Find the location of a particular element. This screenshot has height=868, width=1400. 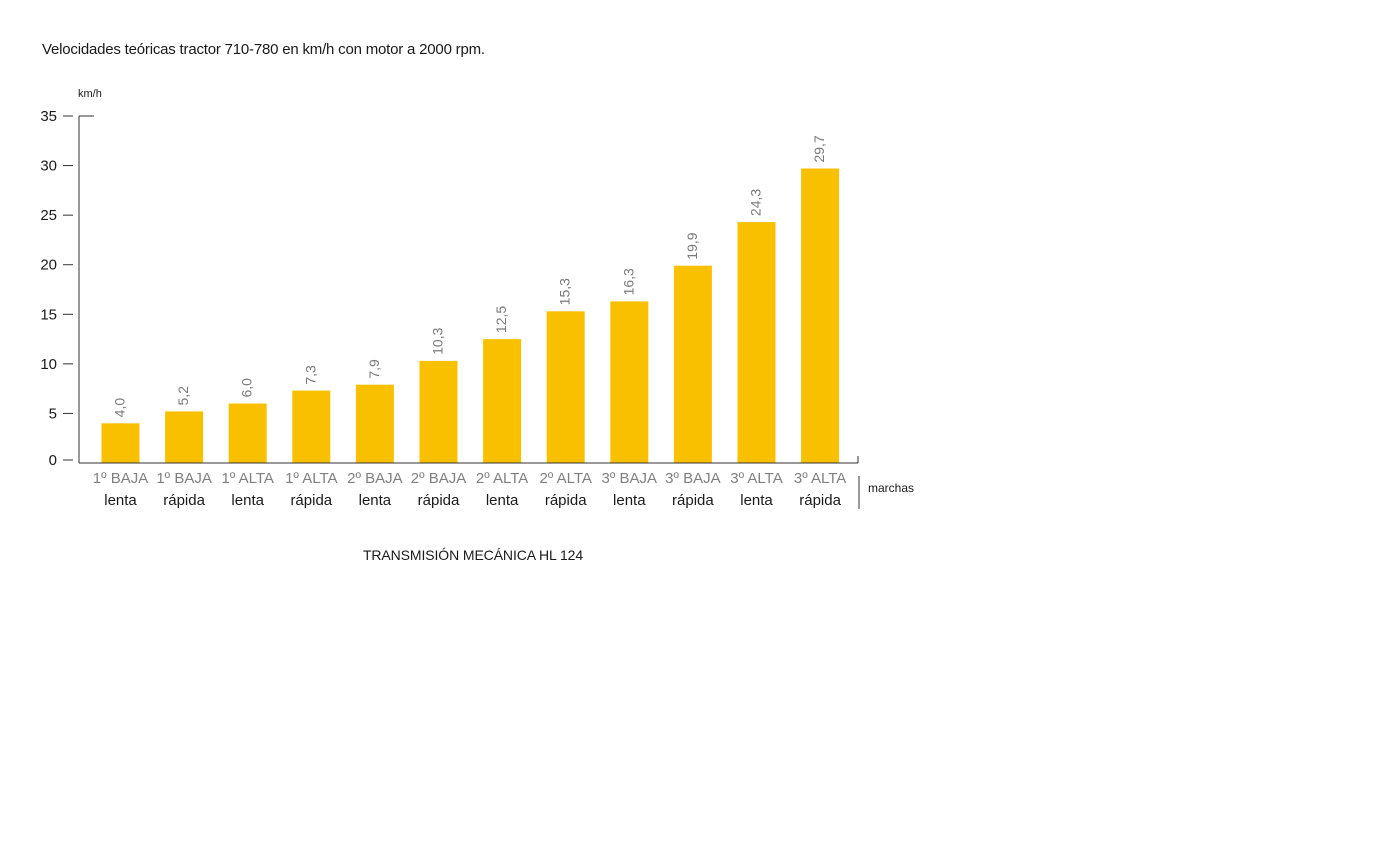

chart-caption: TRANSMISIÓN MECÁNICA HL 124 is located at coordinates (473, 555).